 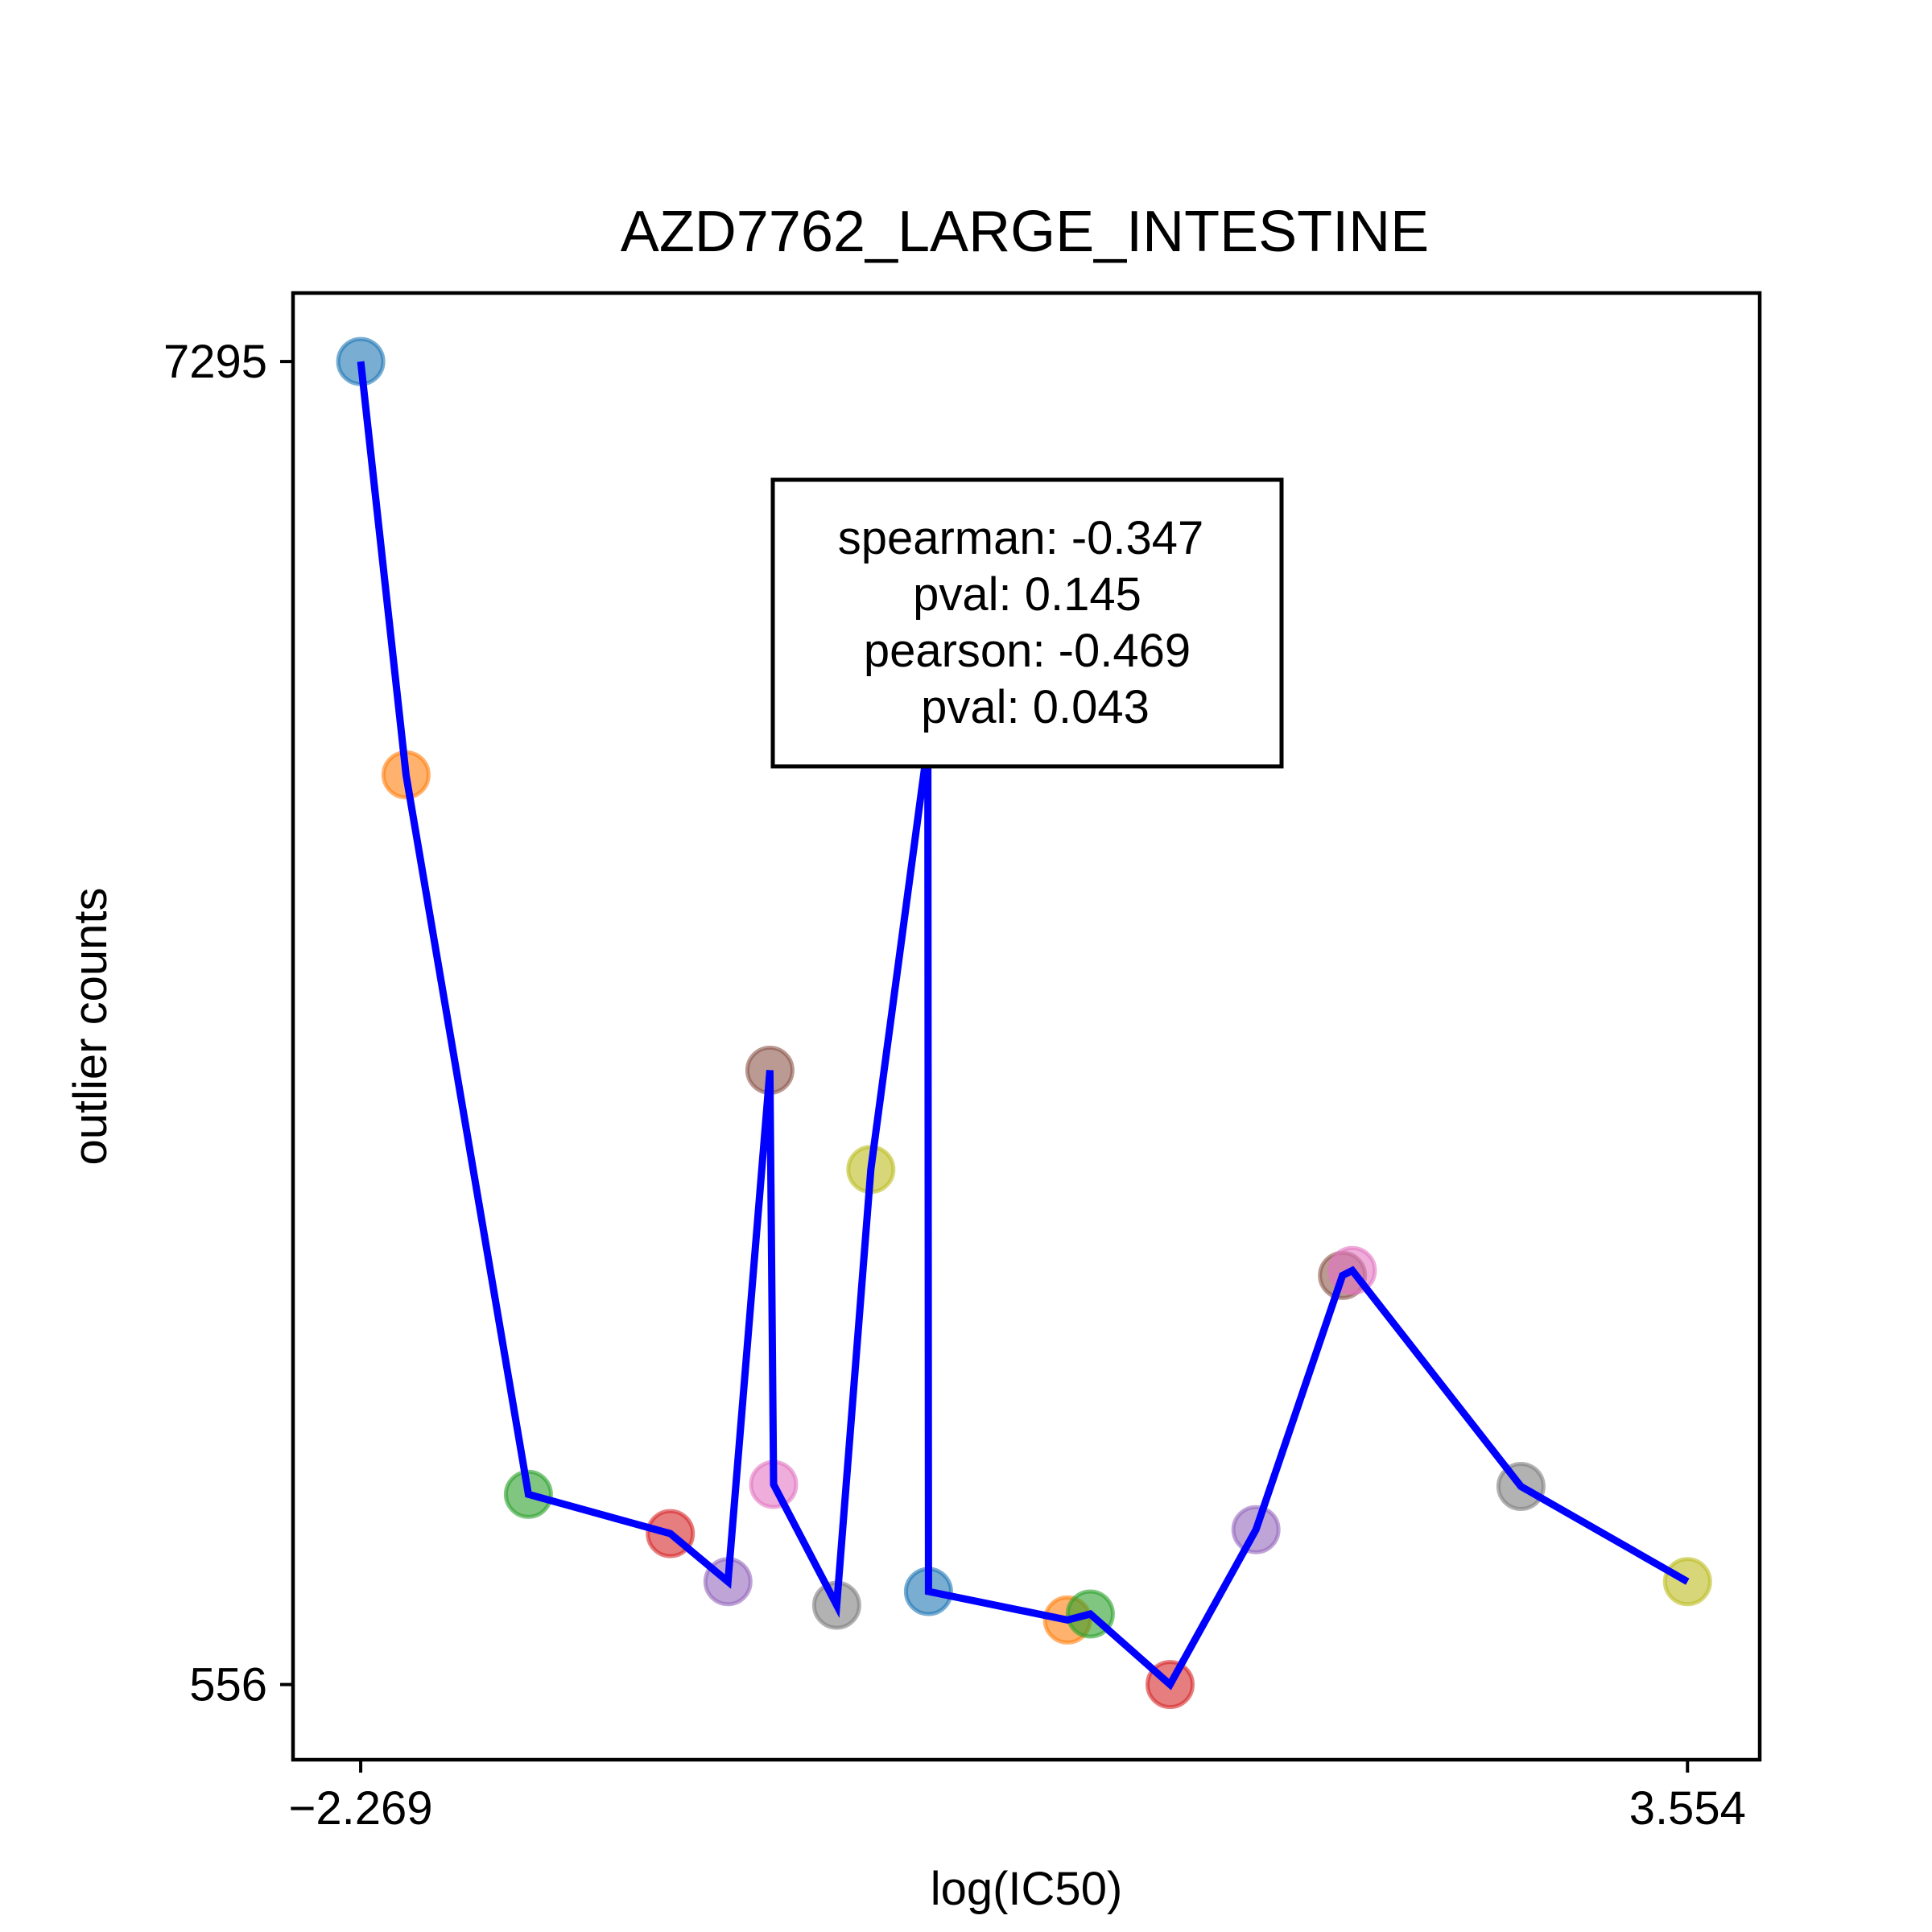 I want to click on x-axis: −2.269 3.554, so click(x=1017, y=1797).